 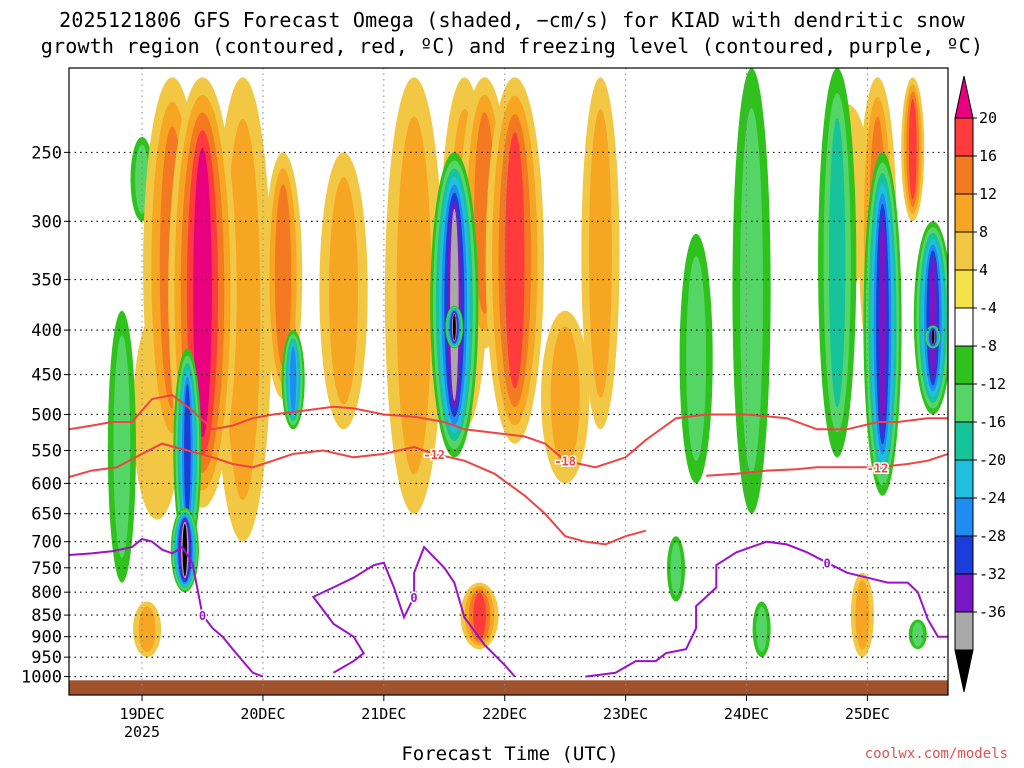 I want to click on contour-label-1: -18, so click(x=565, y=462).